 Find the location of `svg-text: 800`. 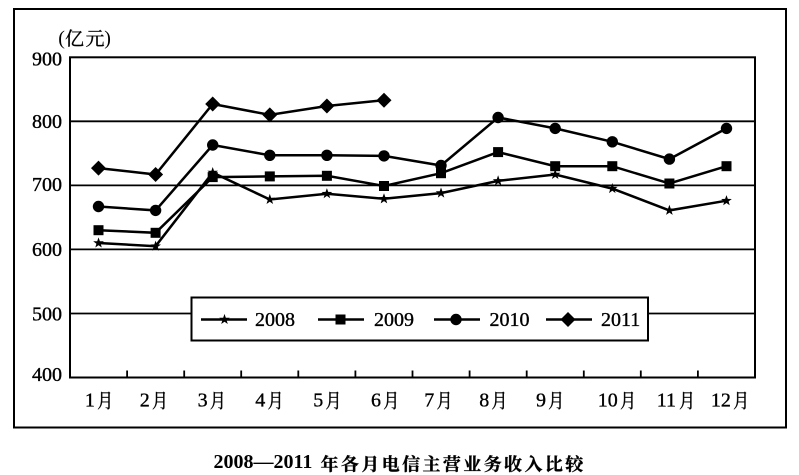

svg-text: 800 is located at coordinates (47, 122).